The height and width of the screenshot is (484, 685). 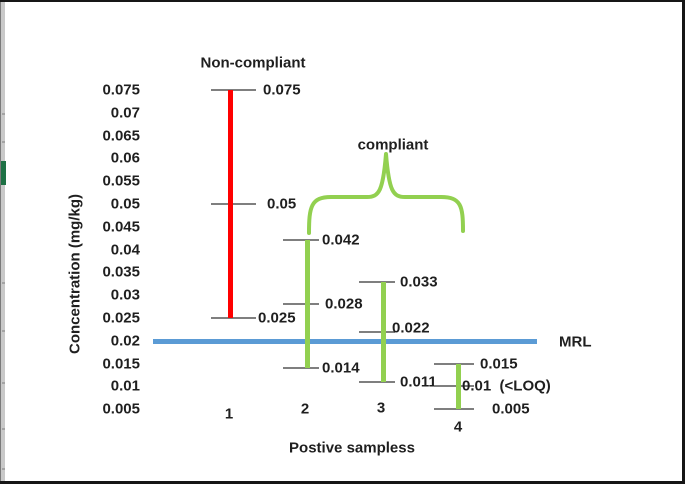 I want to click on y-axis-tick-label: 0.055, so click(x=121, y=181).